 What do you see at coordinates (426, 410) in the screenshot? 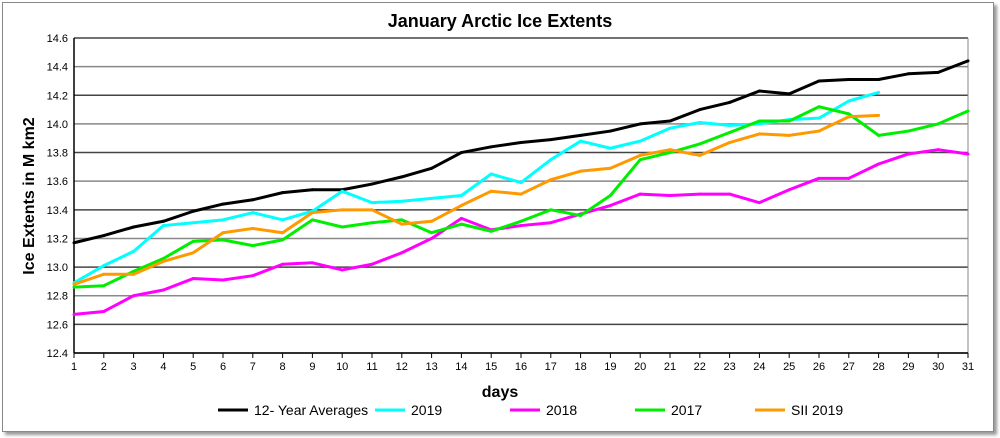
I see `legend-label: 2019` at bounding box center [426, 410].